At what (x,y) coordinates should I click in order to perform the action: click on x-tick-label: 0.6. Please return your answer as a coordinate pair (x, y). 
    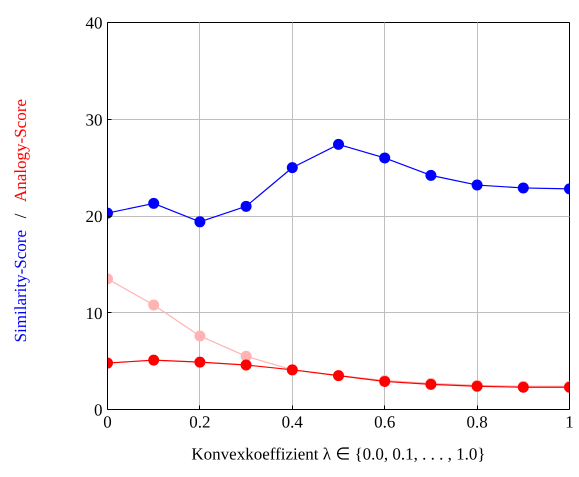
    Looking at the image, I should click on (385, 422).